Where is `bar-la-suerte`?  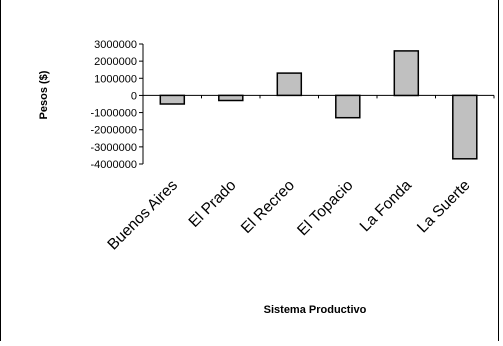 bar-la-suerte is located at coordinates (465, 127).